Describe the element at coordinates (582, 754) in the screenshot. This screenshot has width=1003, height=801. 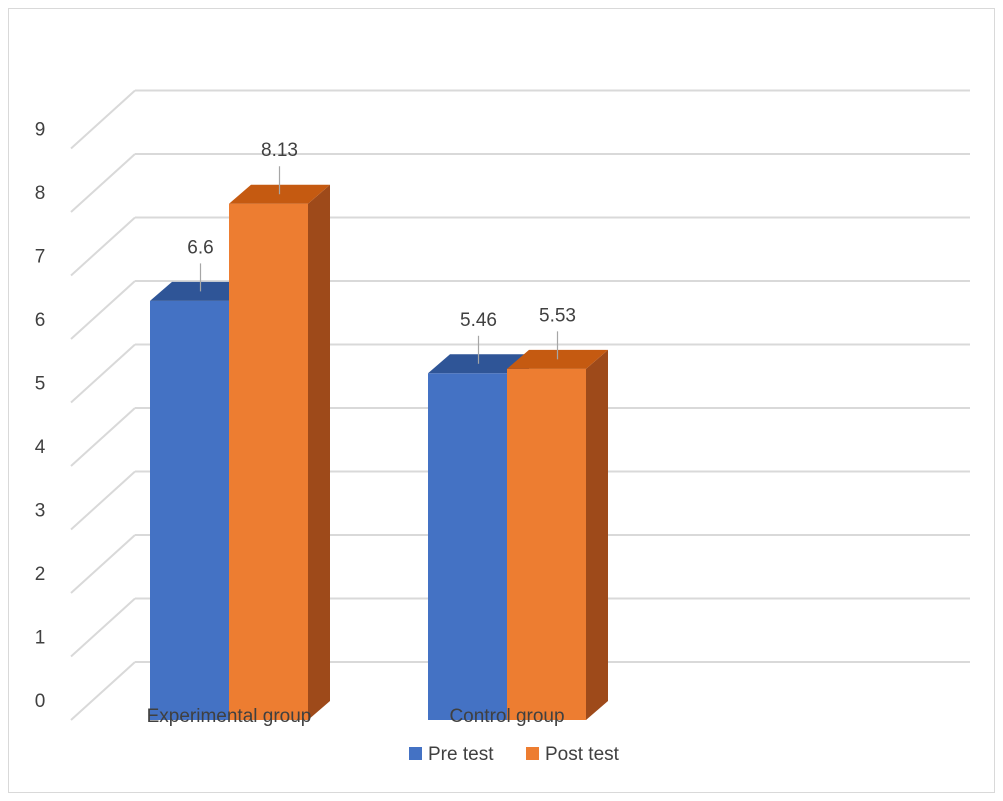
I see `legend-label: Post test` at that location.